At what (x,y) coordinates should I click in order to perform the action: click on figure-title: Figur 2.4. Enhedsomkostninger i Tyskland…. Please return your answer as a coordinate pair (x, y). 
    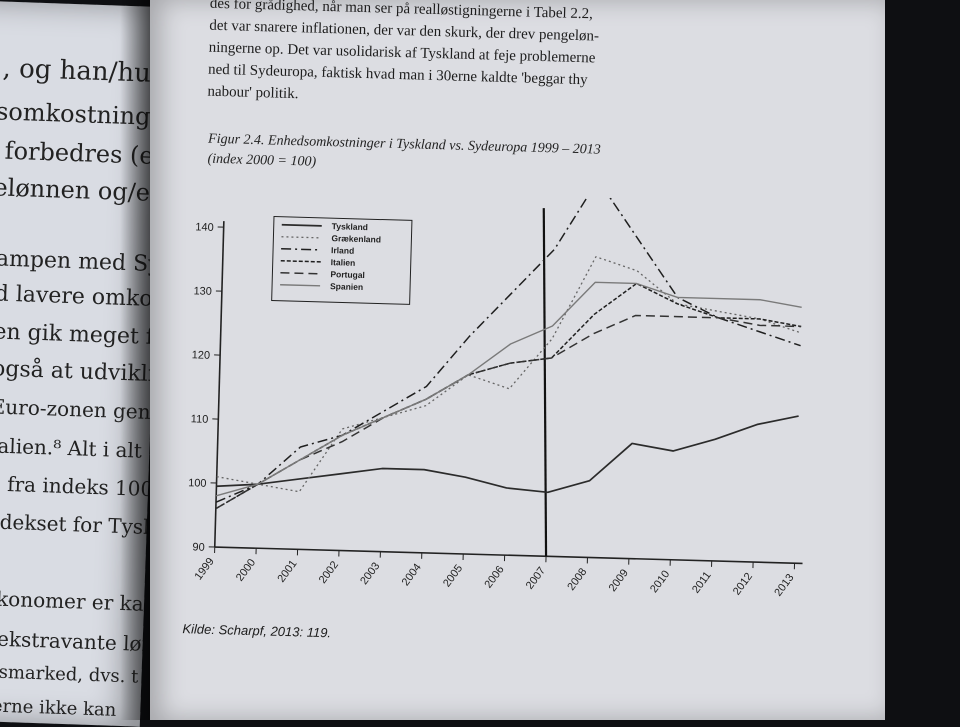
    Looking at the image, I should click on (404, 155).